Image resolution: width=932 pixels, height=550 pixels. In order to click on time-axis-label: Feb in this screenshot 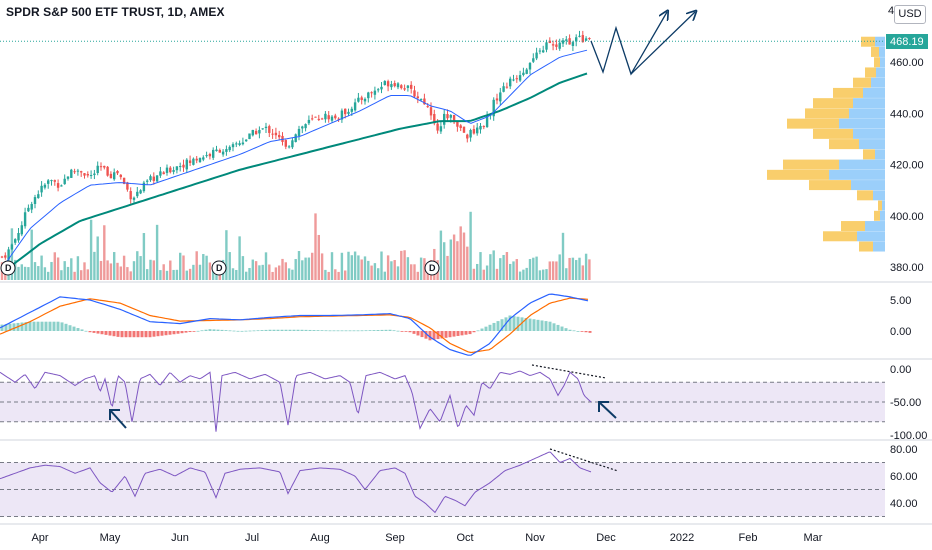, I will do `click(748, 538)`.